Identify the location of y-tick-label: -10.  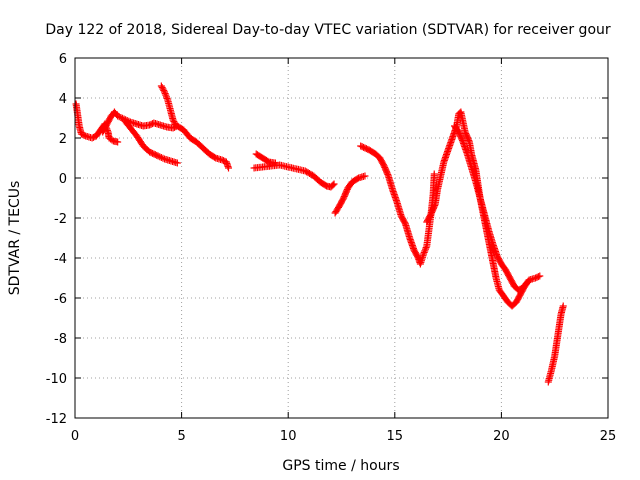
(56, 379).